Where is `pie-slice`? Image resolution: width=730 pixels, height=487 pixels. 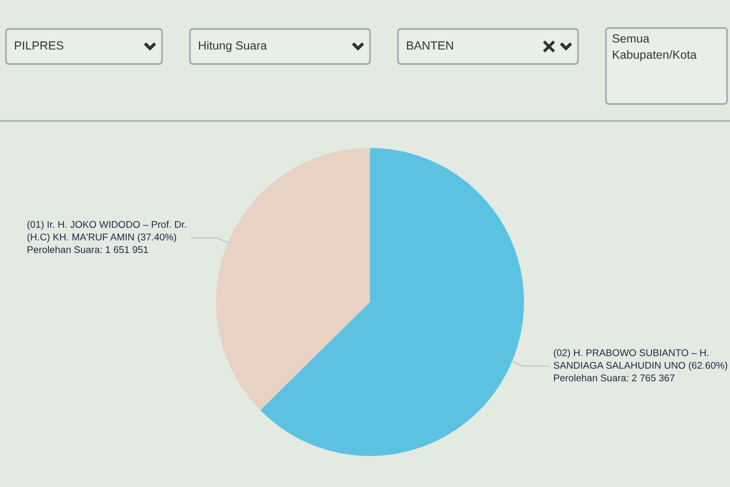 pie-slice is located at coordinates (293, 279).